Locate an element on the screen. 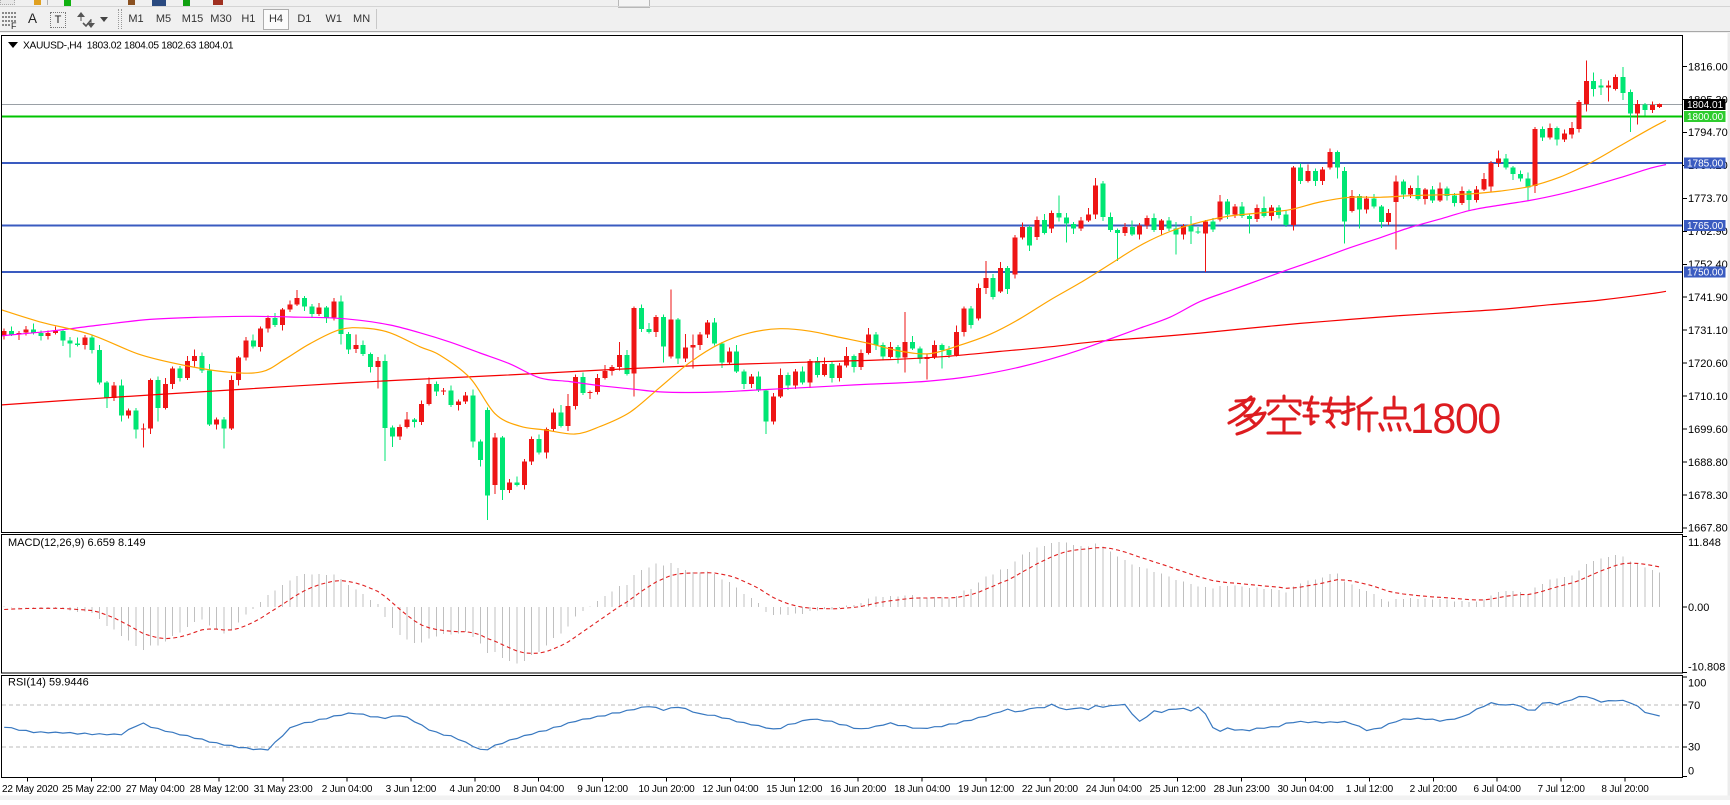 This screenshot has width=1730, height=805. svg-text: MACD(12,26,9) 6.659 8.149 is located at coordinates (77, 543).